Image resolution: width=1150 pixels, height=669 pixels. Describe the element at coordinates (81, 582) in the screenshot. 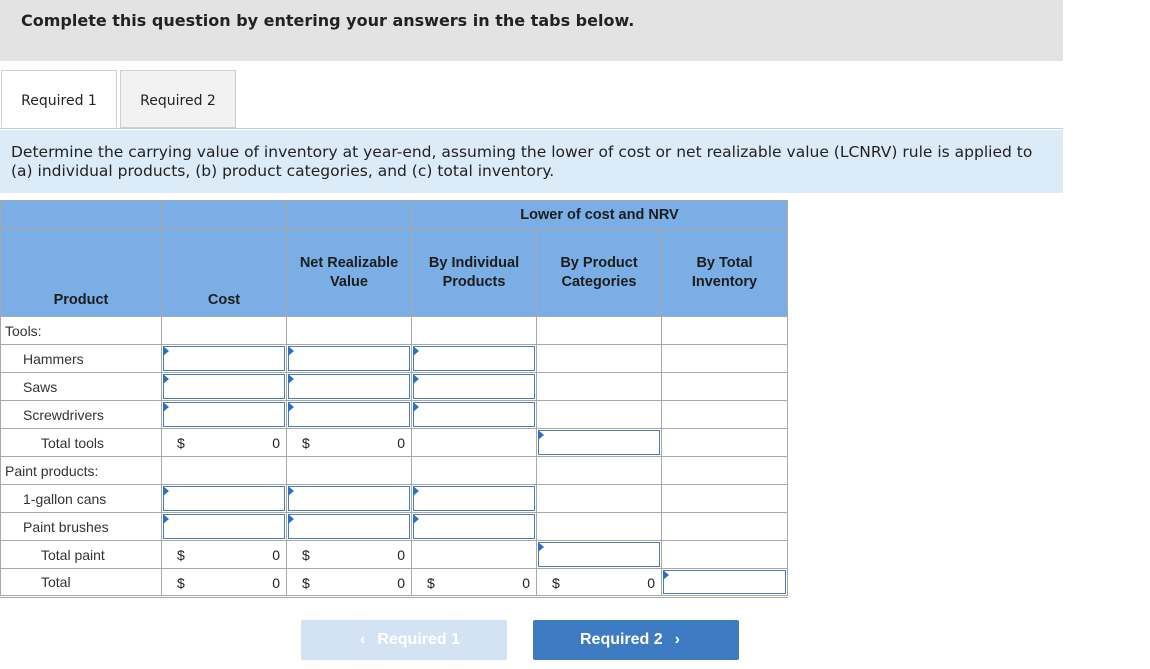

I see `row-label-total: Total` at that location.